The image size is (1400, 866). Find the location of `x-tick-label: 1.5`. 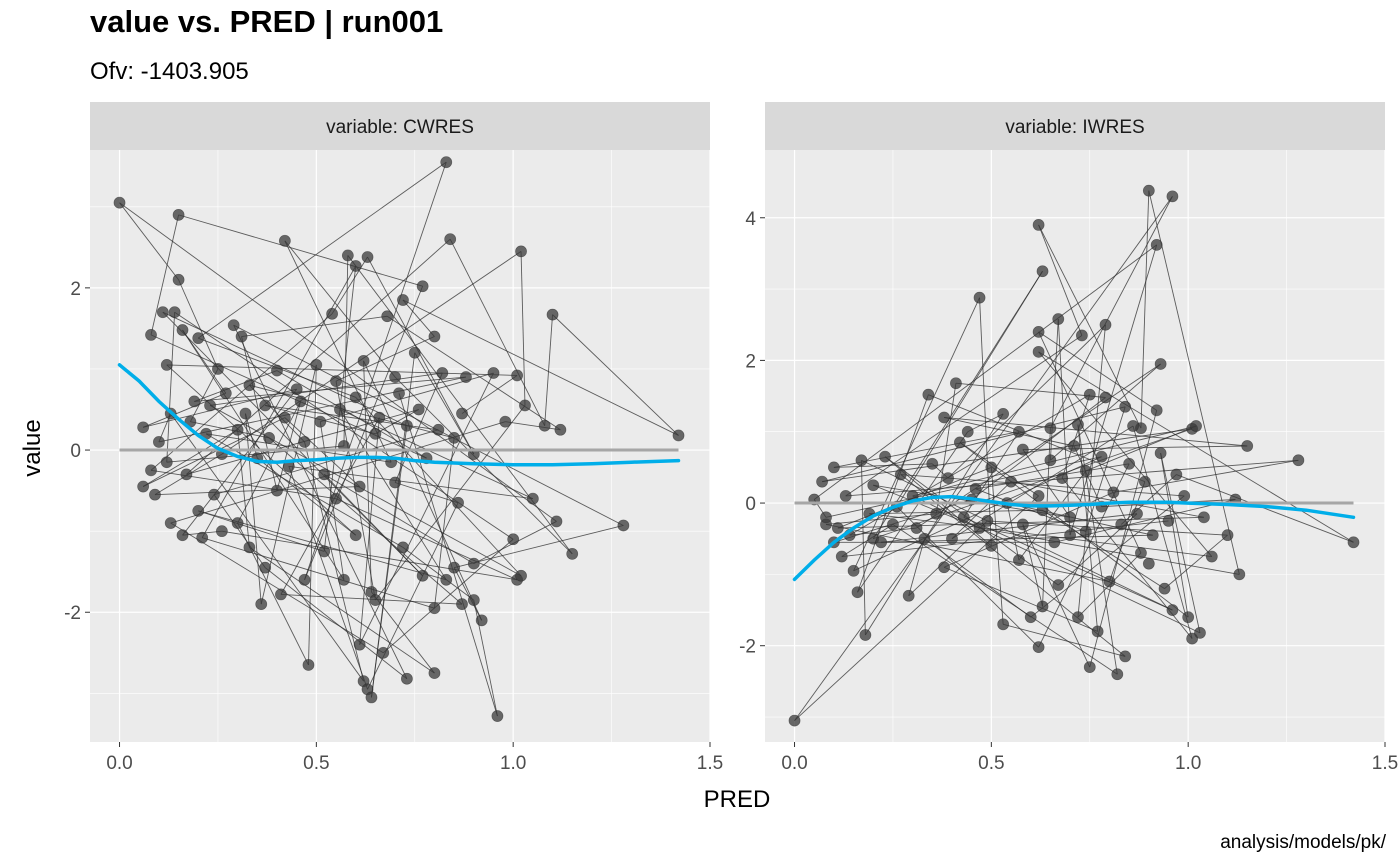

x-tick-label: 1.5 is located at coordinates (1385, 763).